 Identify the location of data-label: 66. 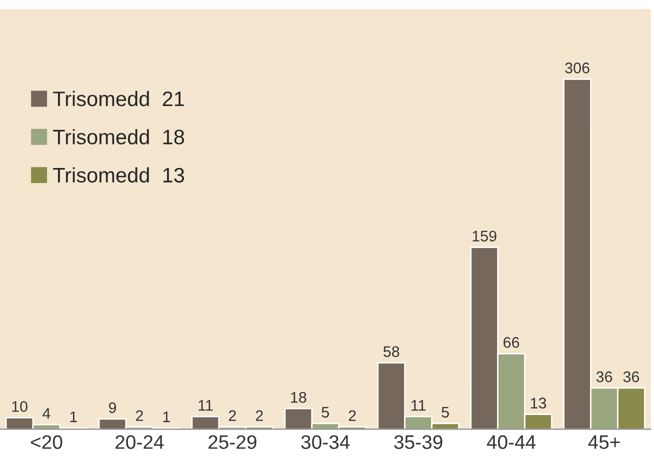
(512, 342).